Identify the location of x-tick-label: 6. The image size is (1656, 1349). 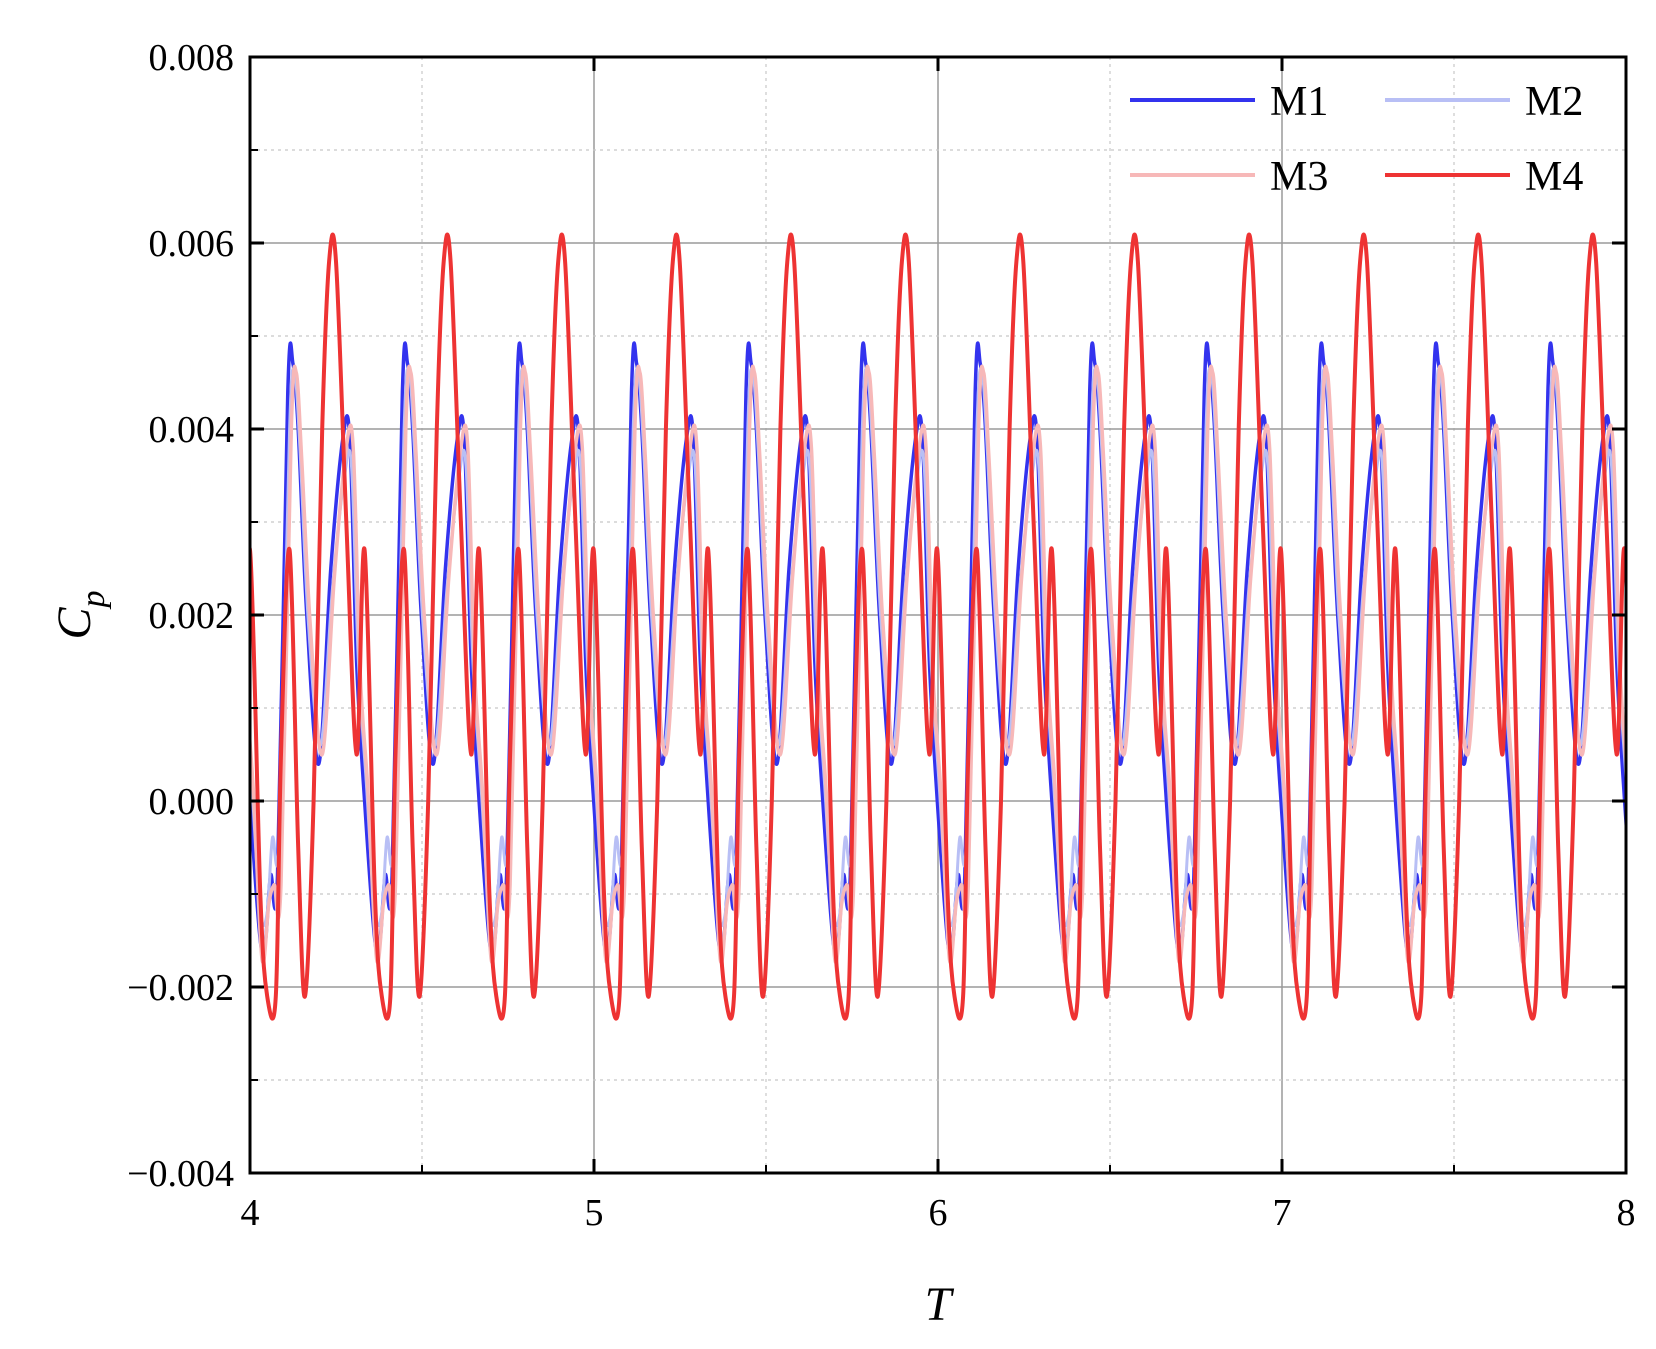
(938, 1213).